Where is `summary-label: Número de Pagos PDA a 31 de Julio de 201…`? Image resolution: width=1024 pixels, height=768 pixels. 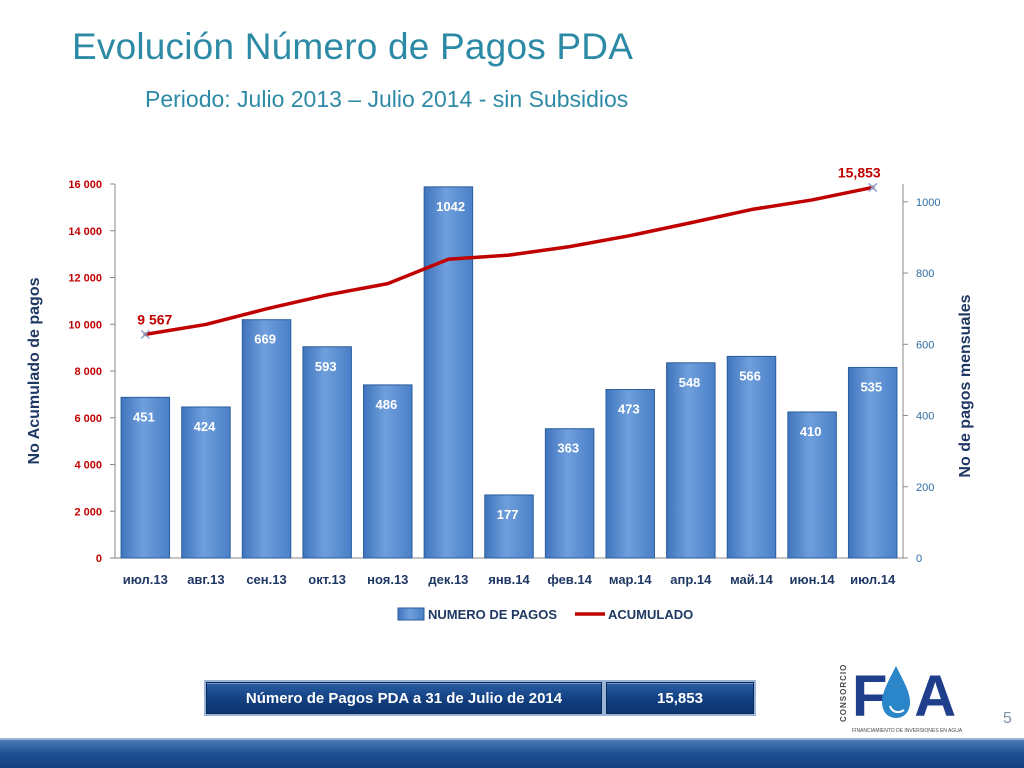
summary-label: Número de Pagos PDA a 31 de Julio de 201… is located at coordinates (404, 698).